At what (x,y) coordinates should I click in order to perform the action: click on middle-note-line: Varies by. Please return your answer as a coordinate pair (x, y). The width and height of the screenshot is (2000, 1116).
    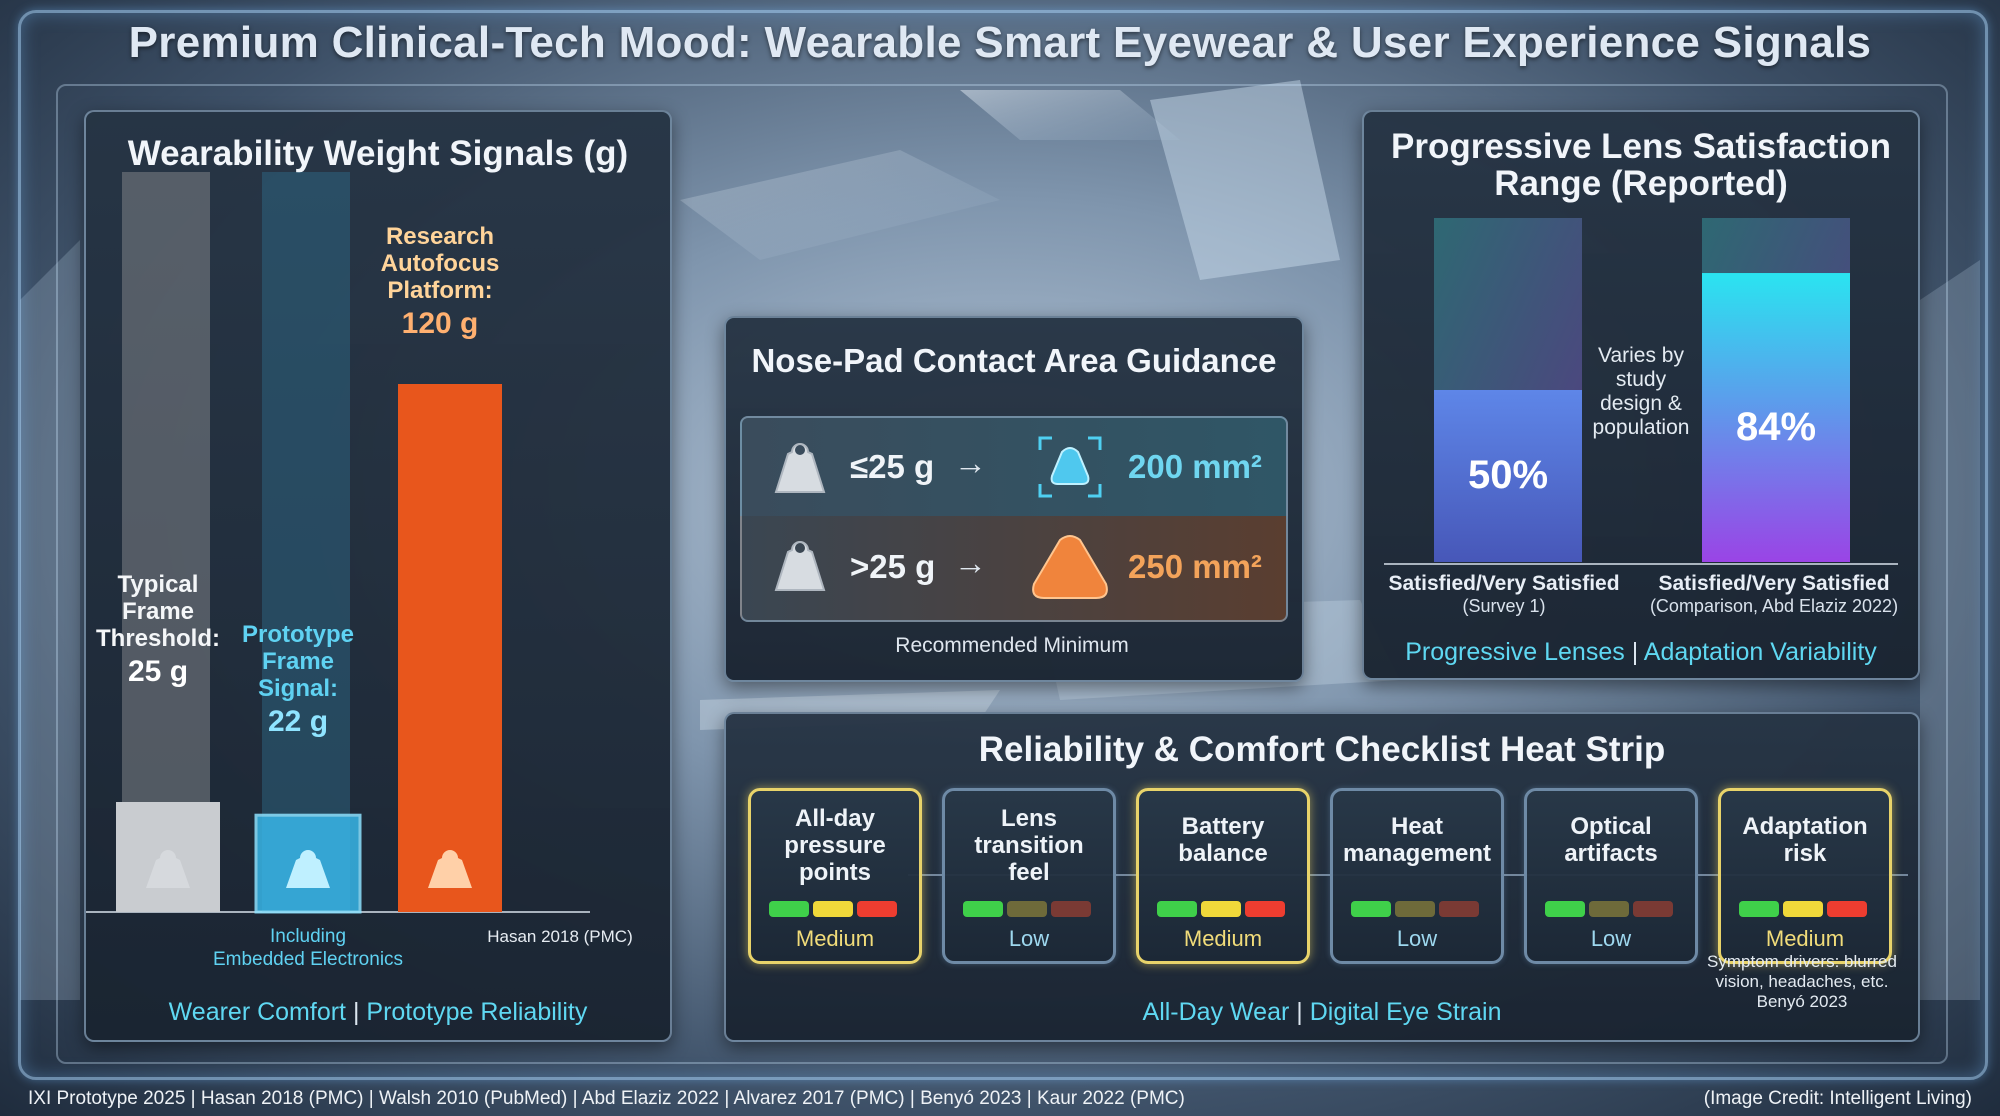
    Looking at the image, I should click on (1641, 355).